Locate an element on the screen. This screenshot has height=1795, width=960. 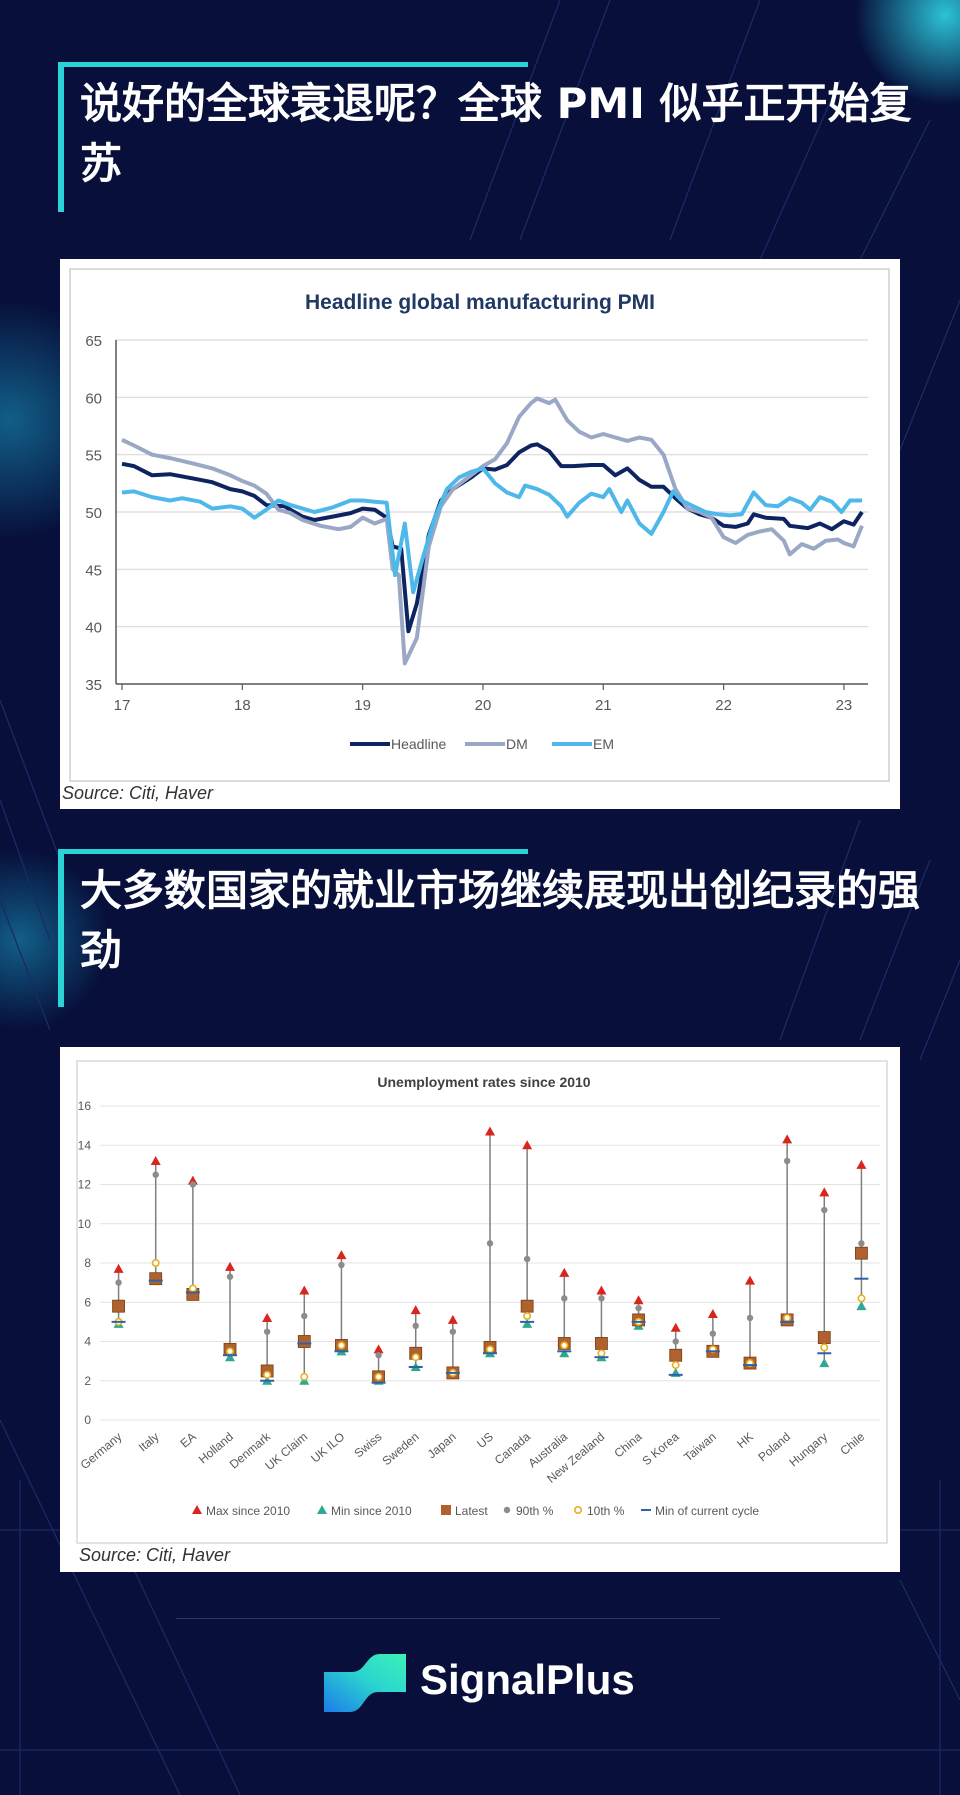
x-tick-label: 23 is located at coordinates (844, 705).